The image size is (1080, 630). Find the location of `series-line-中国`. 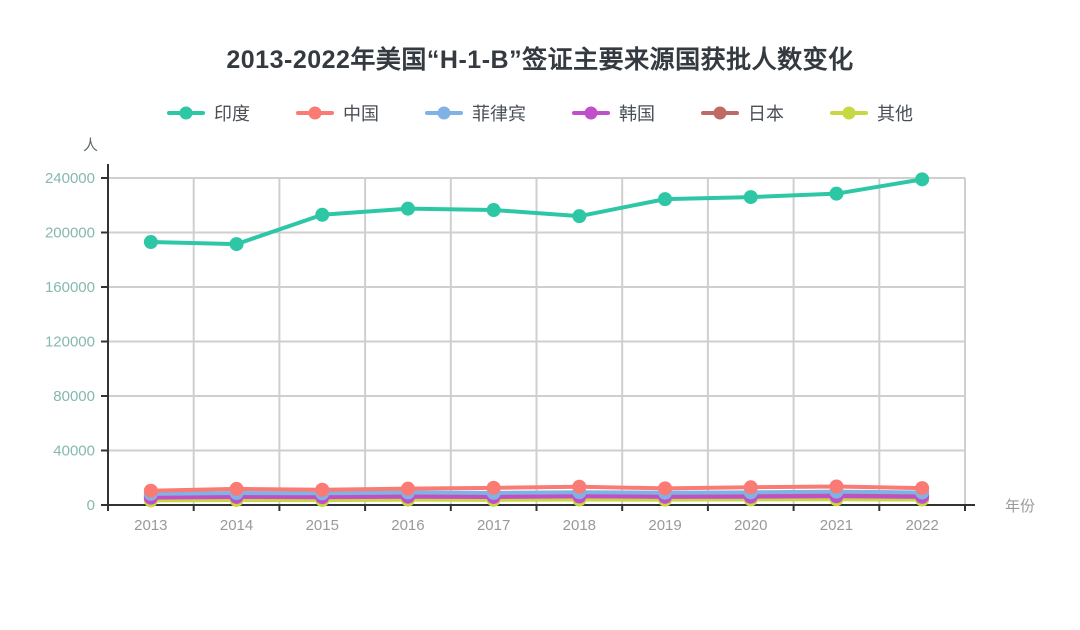

series-line-中国 is located at coordinates (536, 488).